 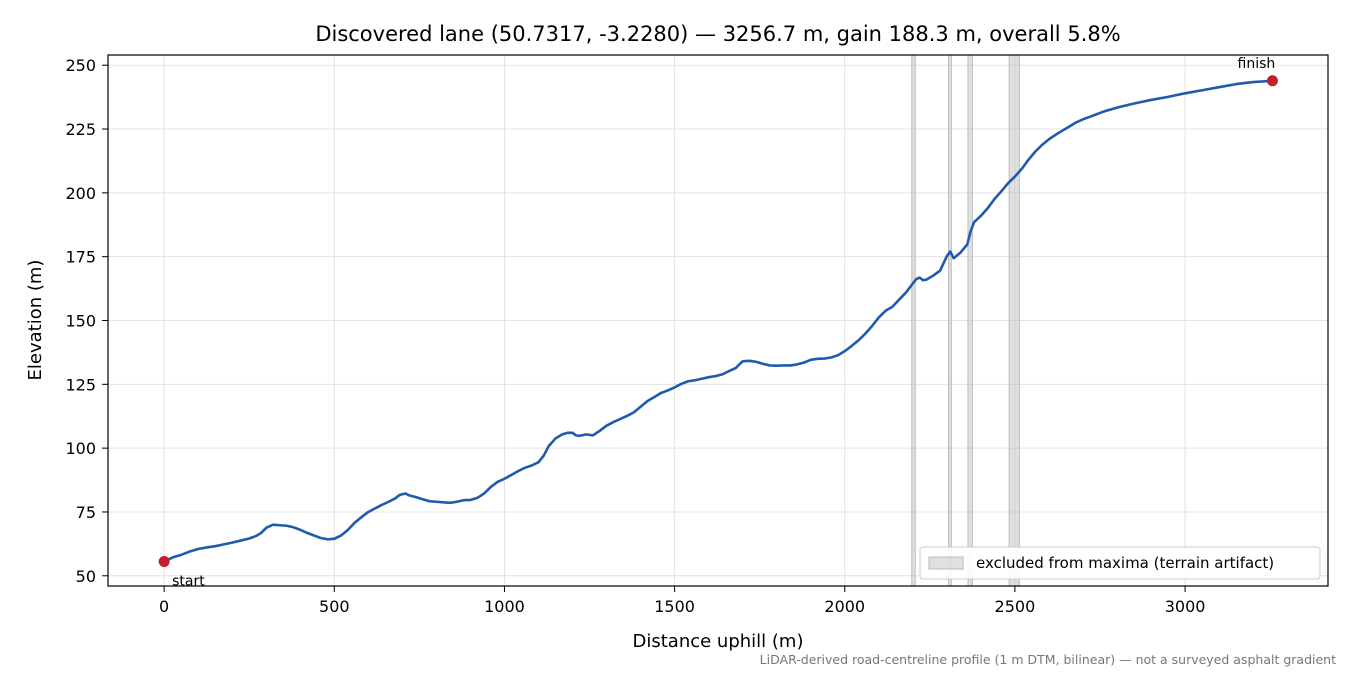 What do you see at coordinates (718, 641) in the screenshot?
I see `x-axis-label: Distance uphill (m)` at bounding box center [718, 641].